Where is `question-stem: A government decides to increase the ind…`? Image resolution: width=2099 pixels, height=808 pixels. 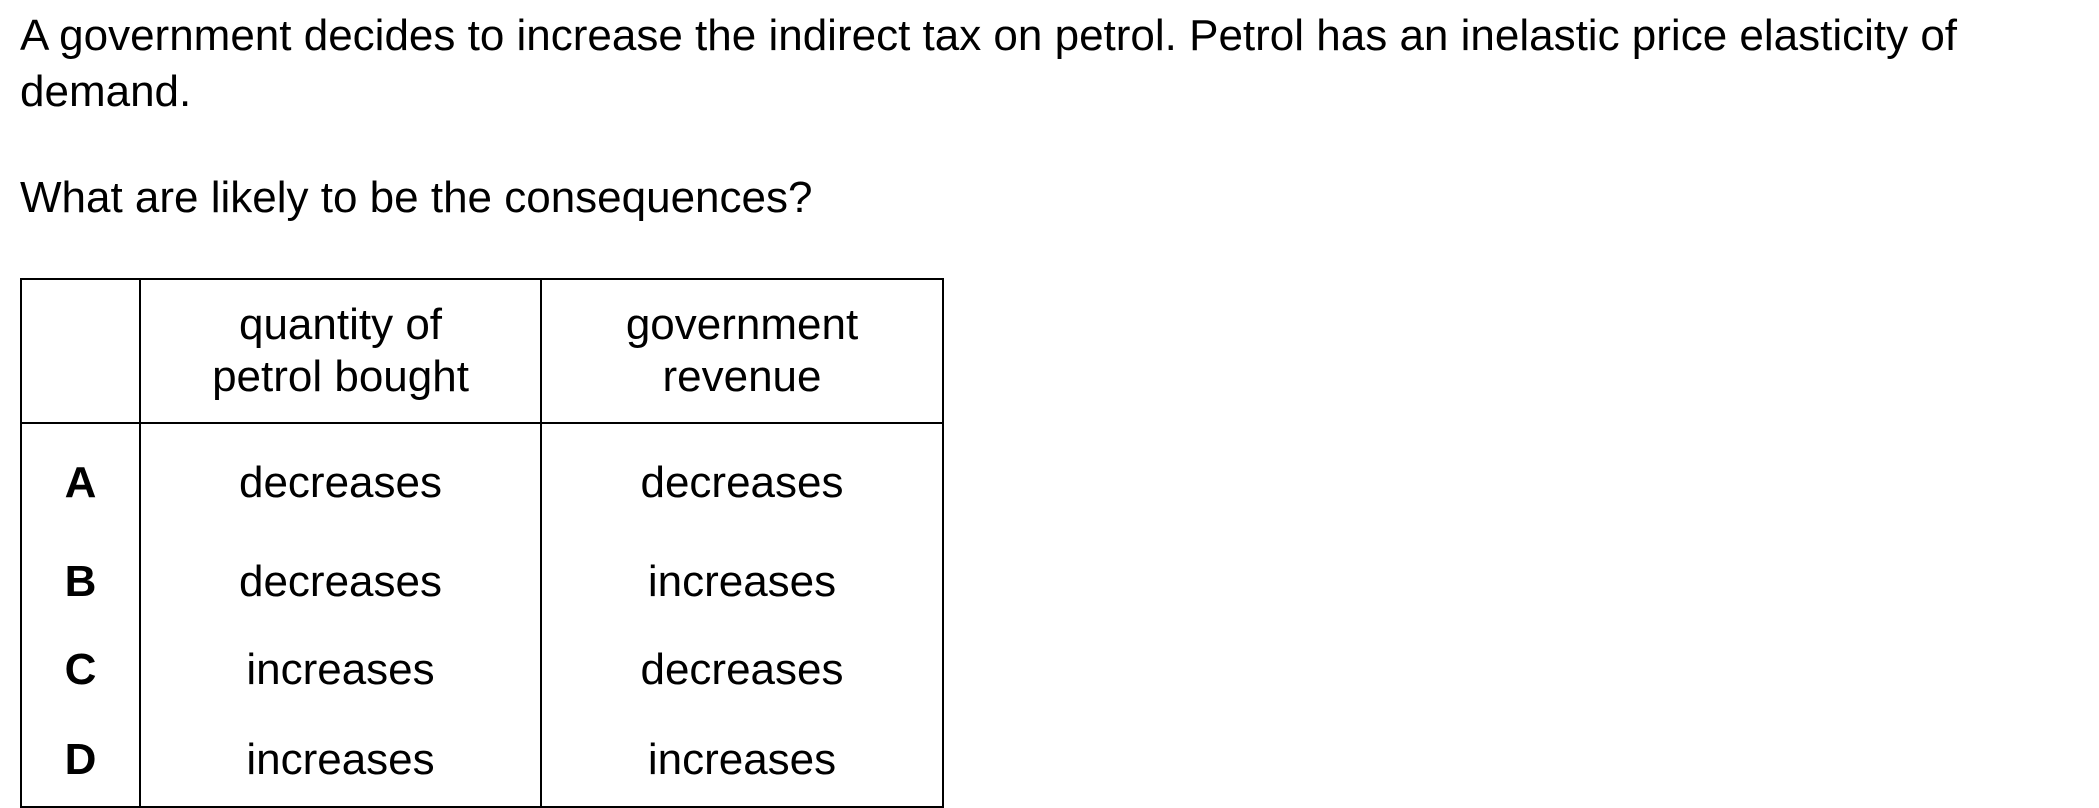
question-stem: A government decides to increase the ind… is located at coordinates (989, 63).